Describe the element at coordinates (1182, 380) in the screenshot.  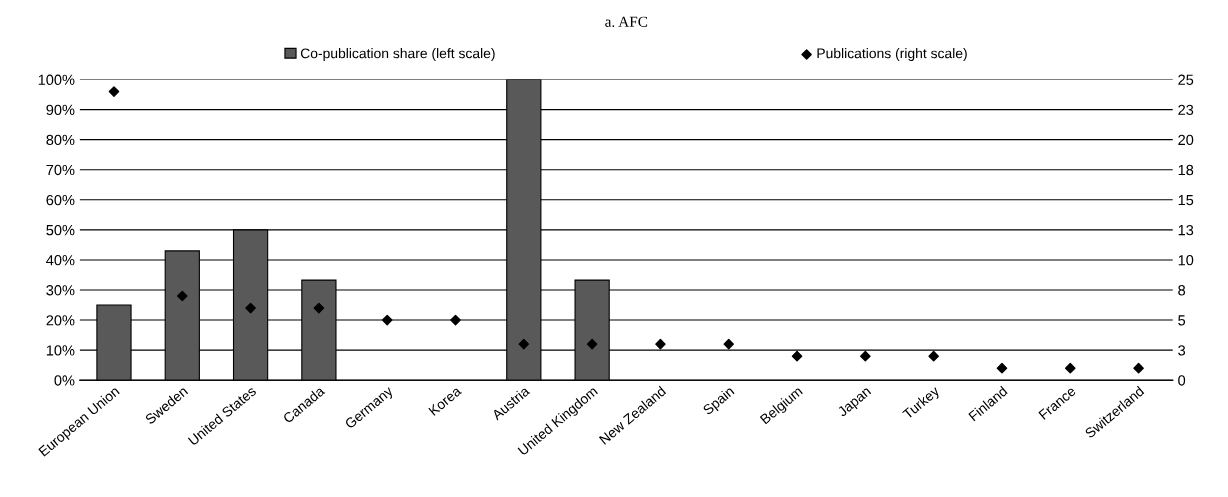
I see `y2-tick-label: 0` at that location.